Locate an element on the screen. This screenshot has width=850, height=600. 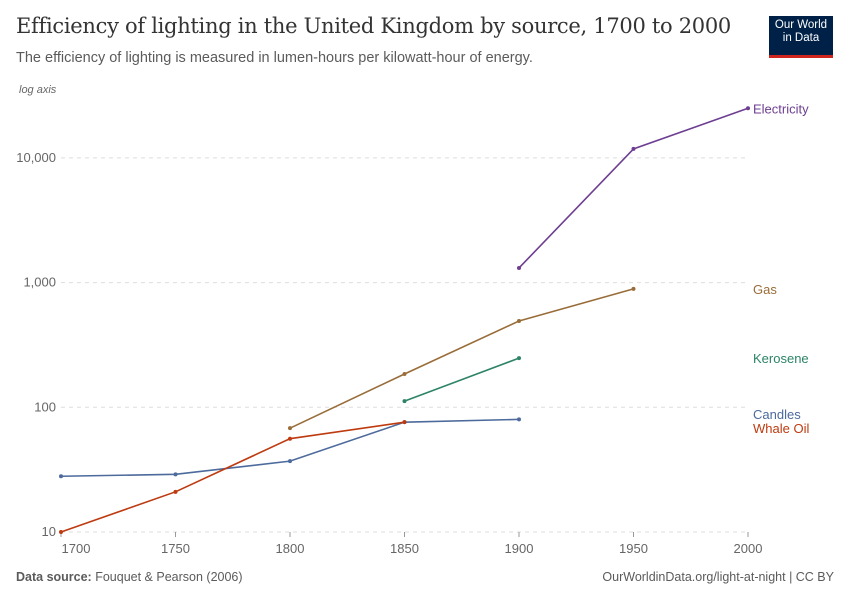
y-scale-note: log axis is located at coordinates (38, 90).